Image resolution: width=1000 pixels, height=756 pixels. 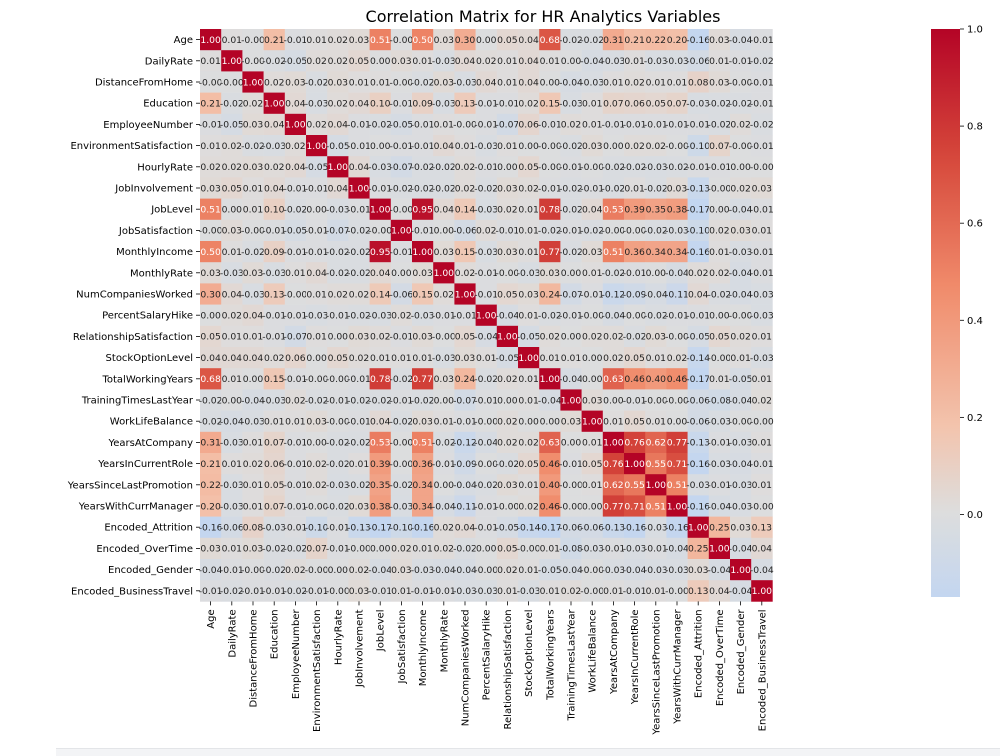 I want to click on colorbar-gradient, so click(x=945, y=313).